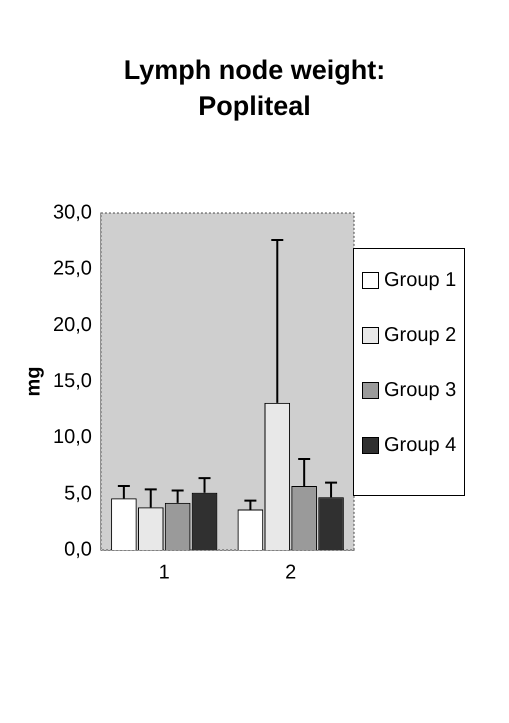 This screenshot has height=723, width=509. Describe the element at coordinates (420, 280) in the screenshot. I see `legend-label: Group 1` at that location.